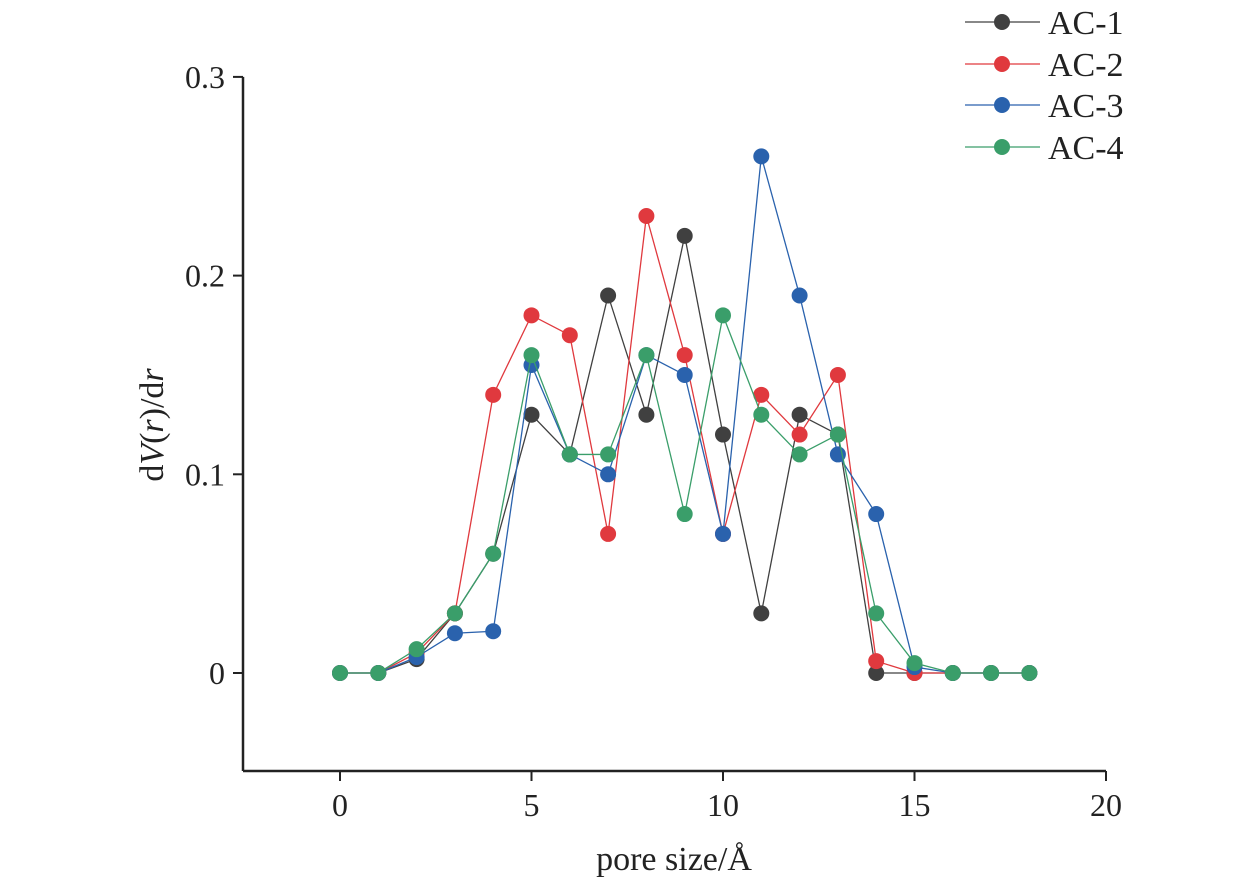  What do you see at coordinates (1044, 23) in the screenshot?
I see `legend-item: AC-1` at bounding box center [1044, 23].